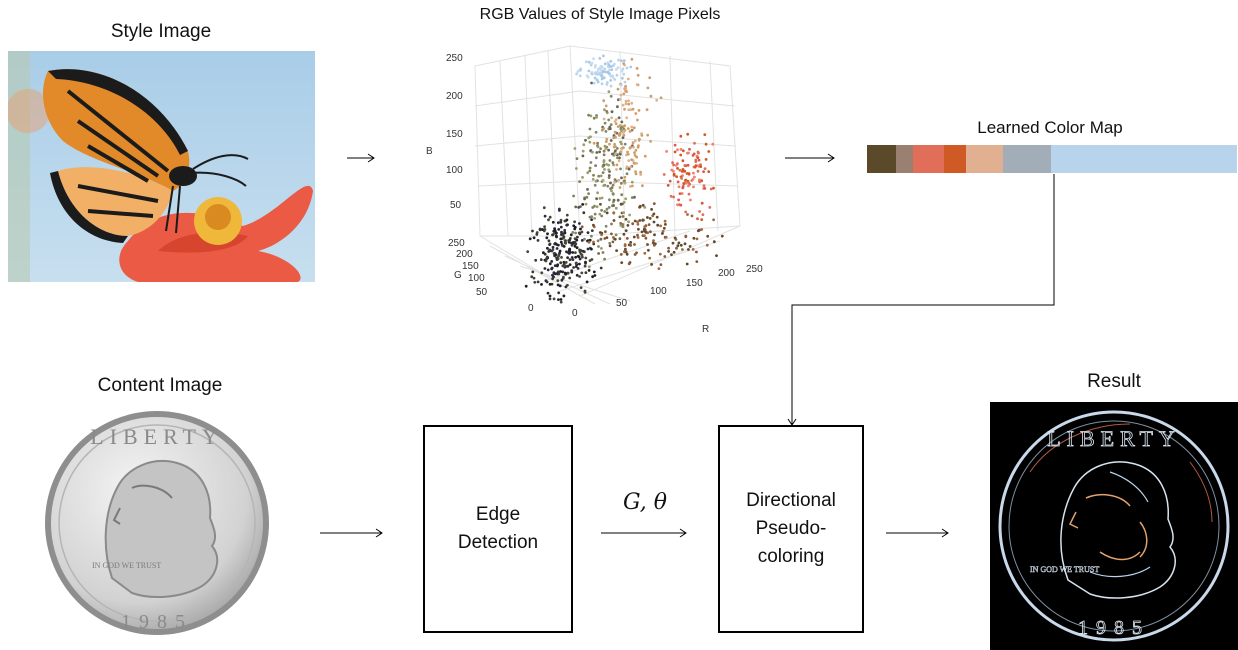 The height and width of the screenshot is (650, 1238). What do you see at coordinates (161, 31) in the screenshot?
I see `style-image-title: Style Image` at bounding box center [161, 31].